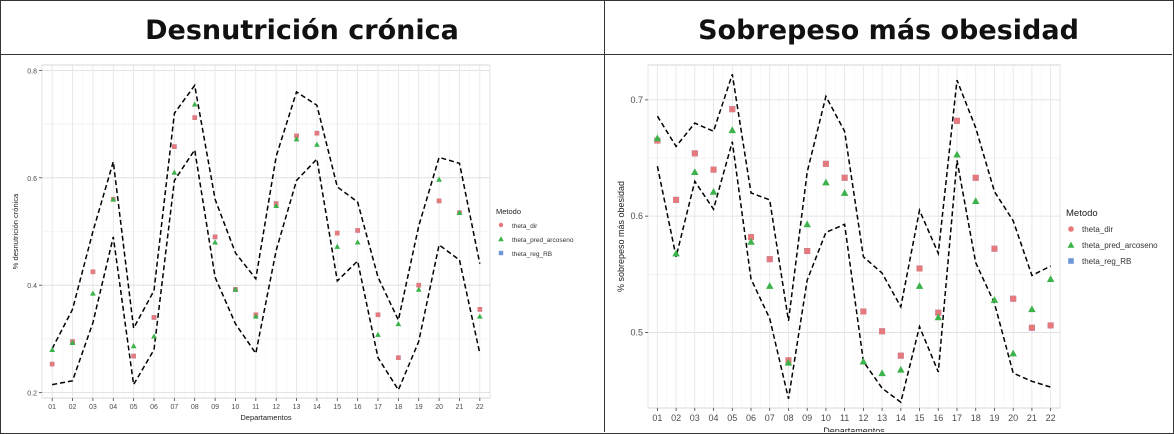 The height and width of the screenshot is (434, 1174). I want to click on y-tick-label: 0.8, so click(32, 71).